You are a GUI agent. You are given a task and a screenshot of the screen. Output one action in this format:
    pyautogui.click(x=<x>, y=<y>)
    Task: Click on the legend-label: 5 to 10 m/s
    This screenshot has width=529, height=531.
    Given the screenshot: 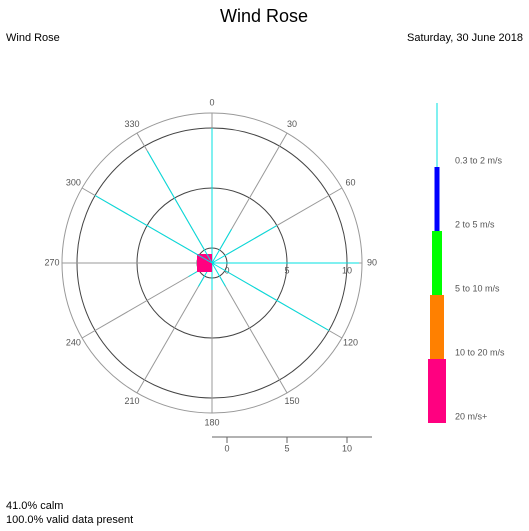 What is the action you would take?
    pyautogui.click(x=477, y=288)
    